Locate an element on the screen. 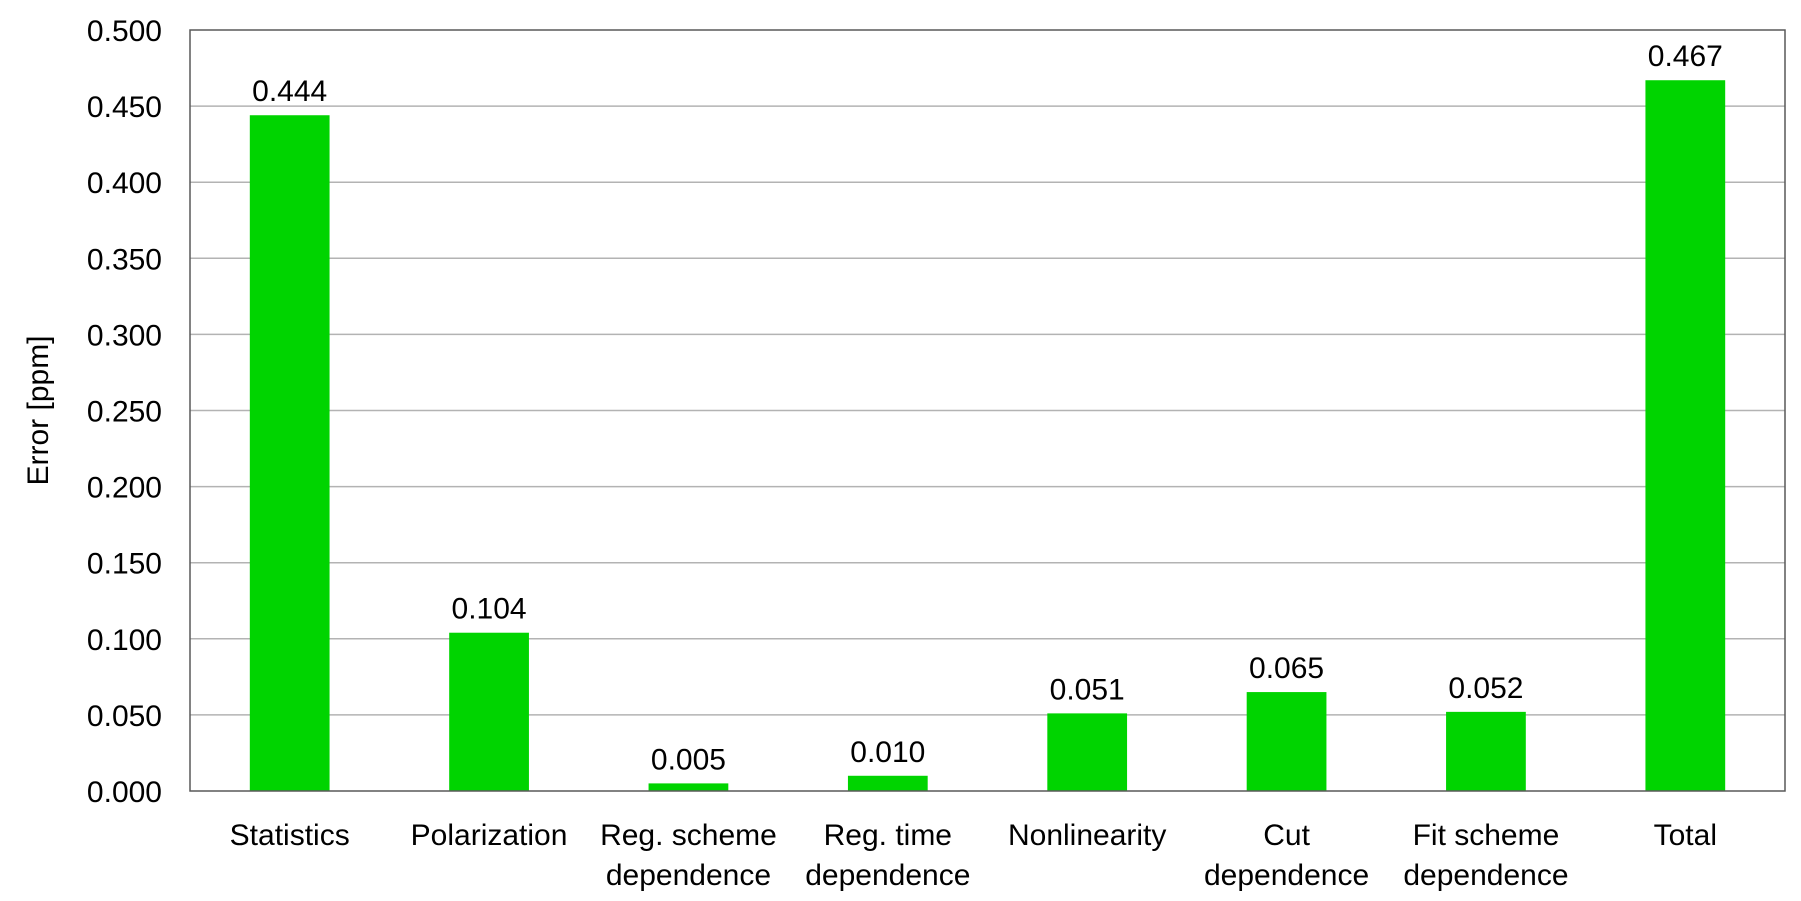 The image size is (1801, 901). y-tick-label: 0.000 is located at coordinates (124, 792).